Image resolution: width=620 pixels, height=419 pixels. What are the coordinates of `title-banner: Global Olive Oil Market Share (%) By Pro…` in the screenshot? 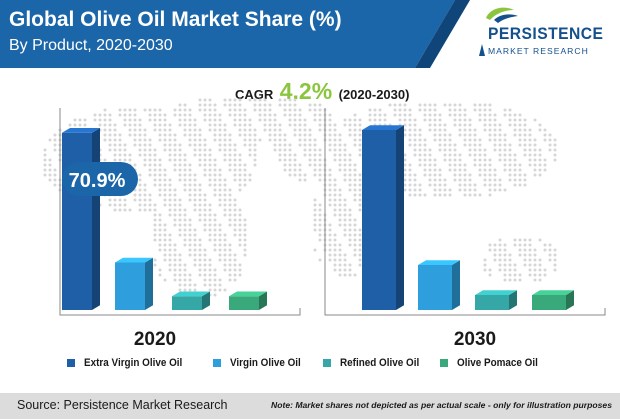 It's located at (235, 34).